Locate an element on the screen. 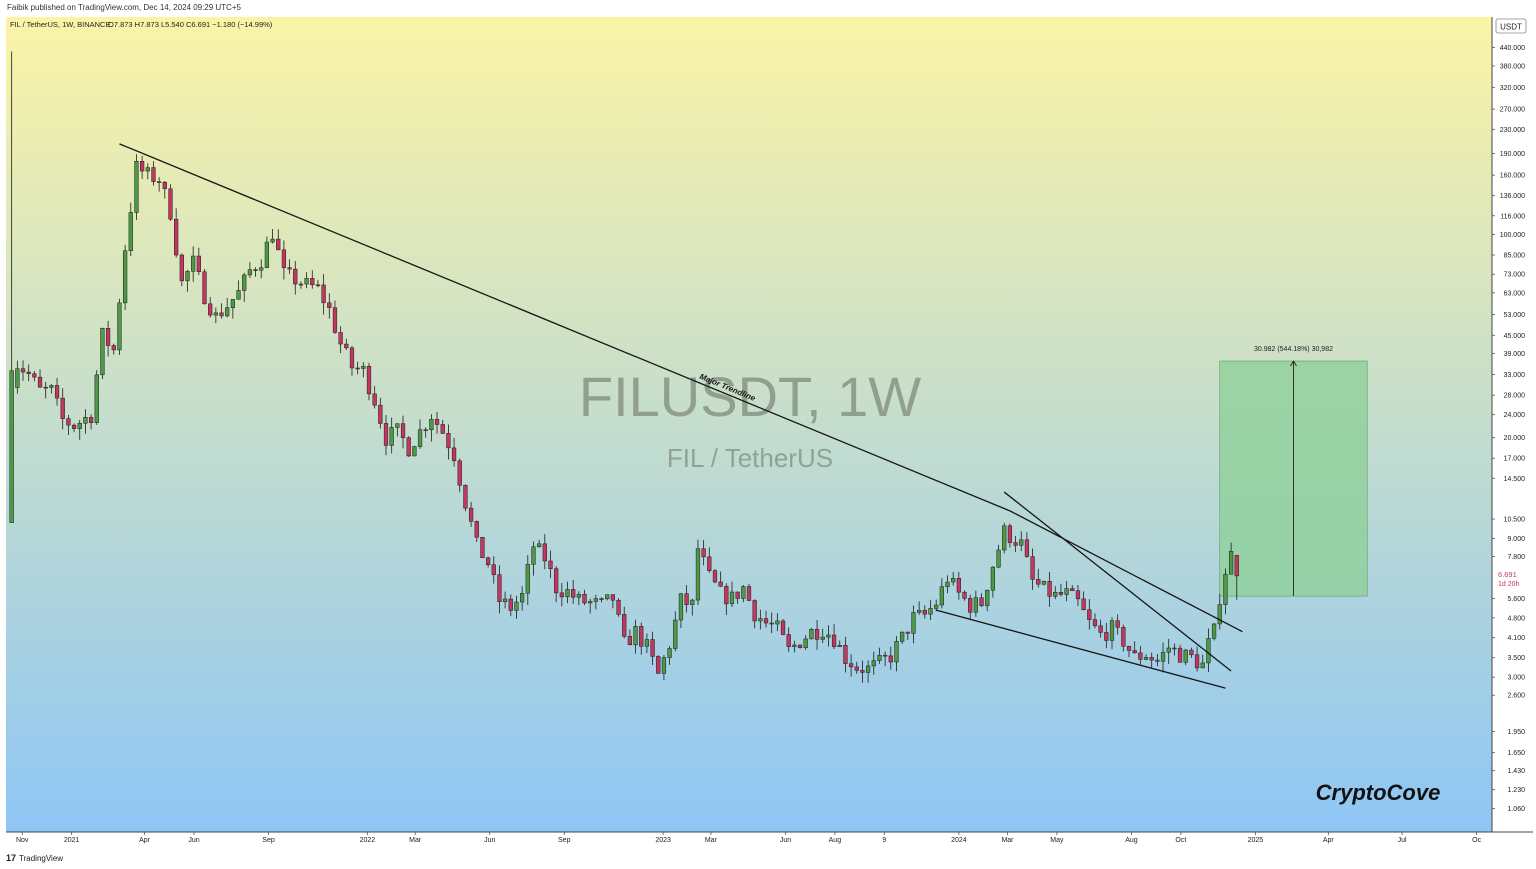 This screenshot has height=869, width=1536. x-tick-label: Nov is located at coordinates (22, 840).